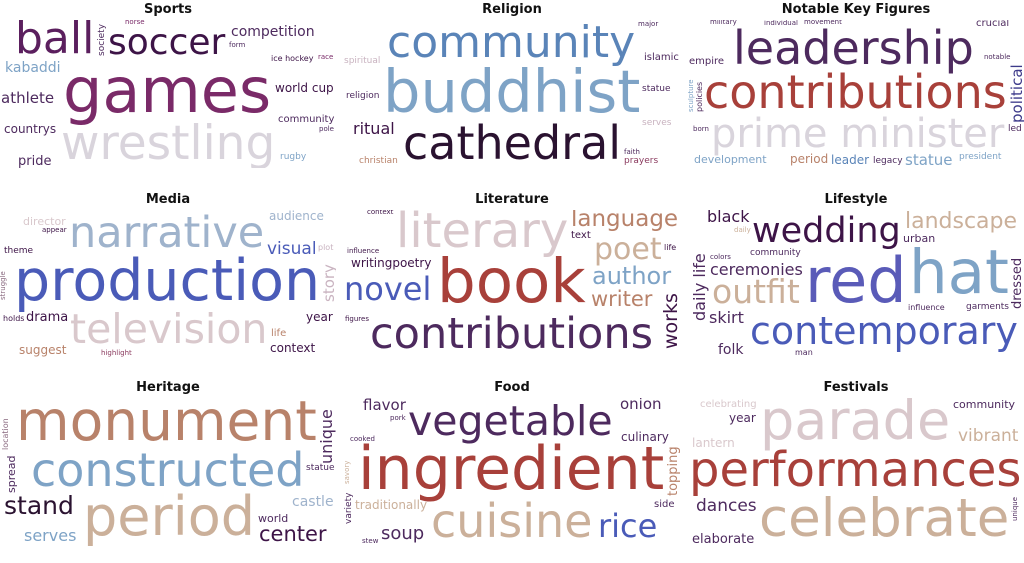  I want to click on word-christian: christian, so click(378, 161).